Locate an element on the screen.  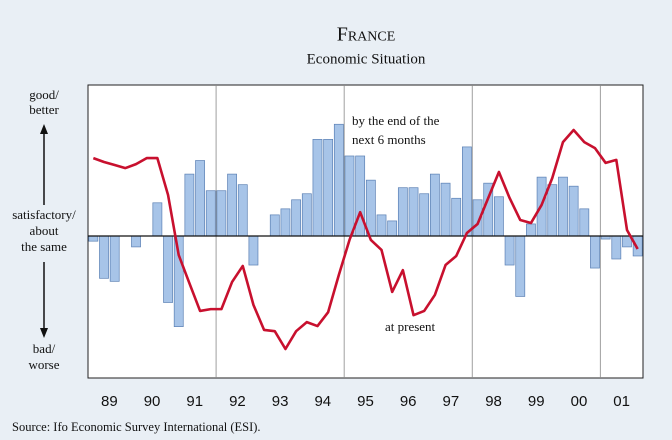
y-label: worse is located at coordinates (43, 364).